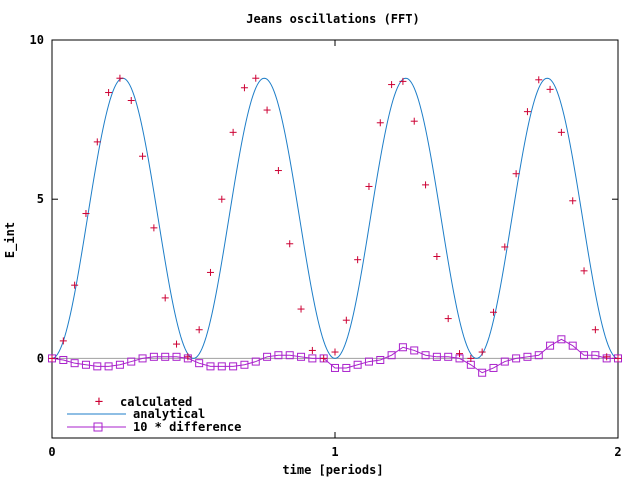 This screenshot has width=640, height=480. I want to click on x-axis-label: time [periods], so click(332, 470).